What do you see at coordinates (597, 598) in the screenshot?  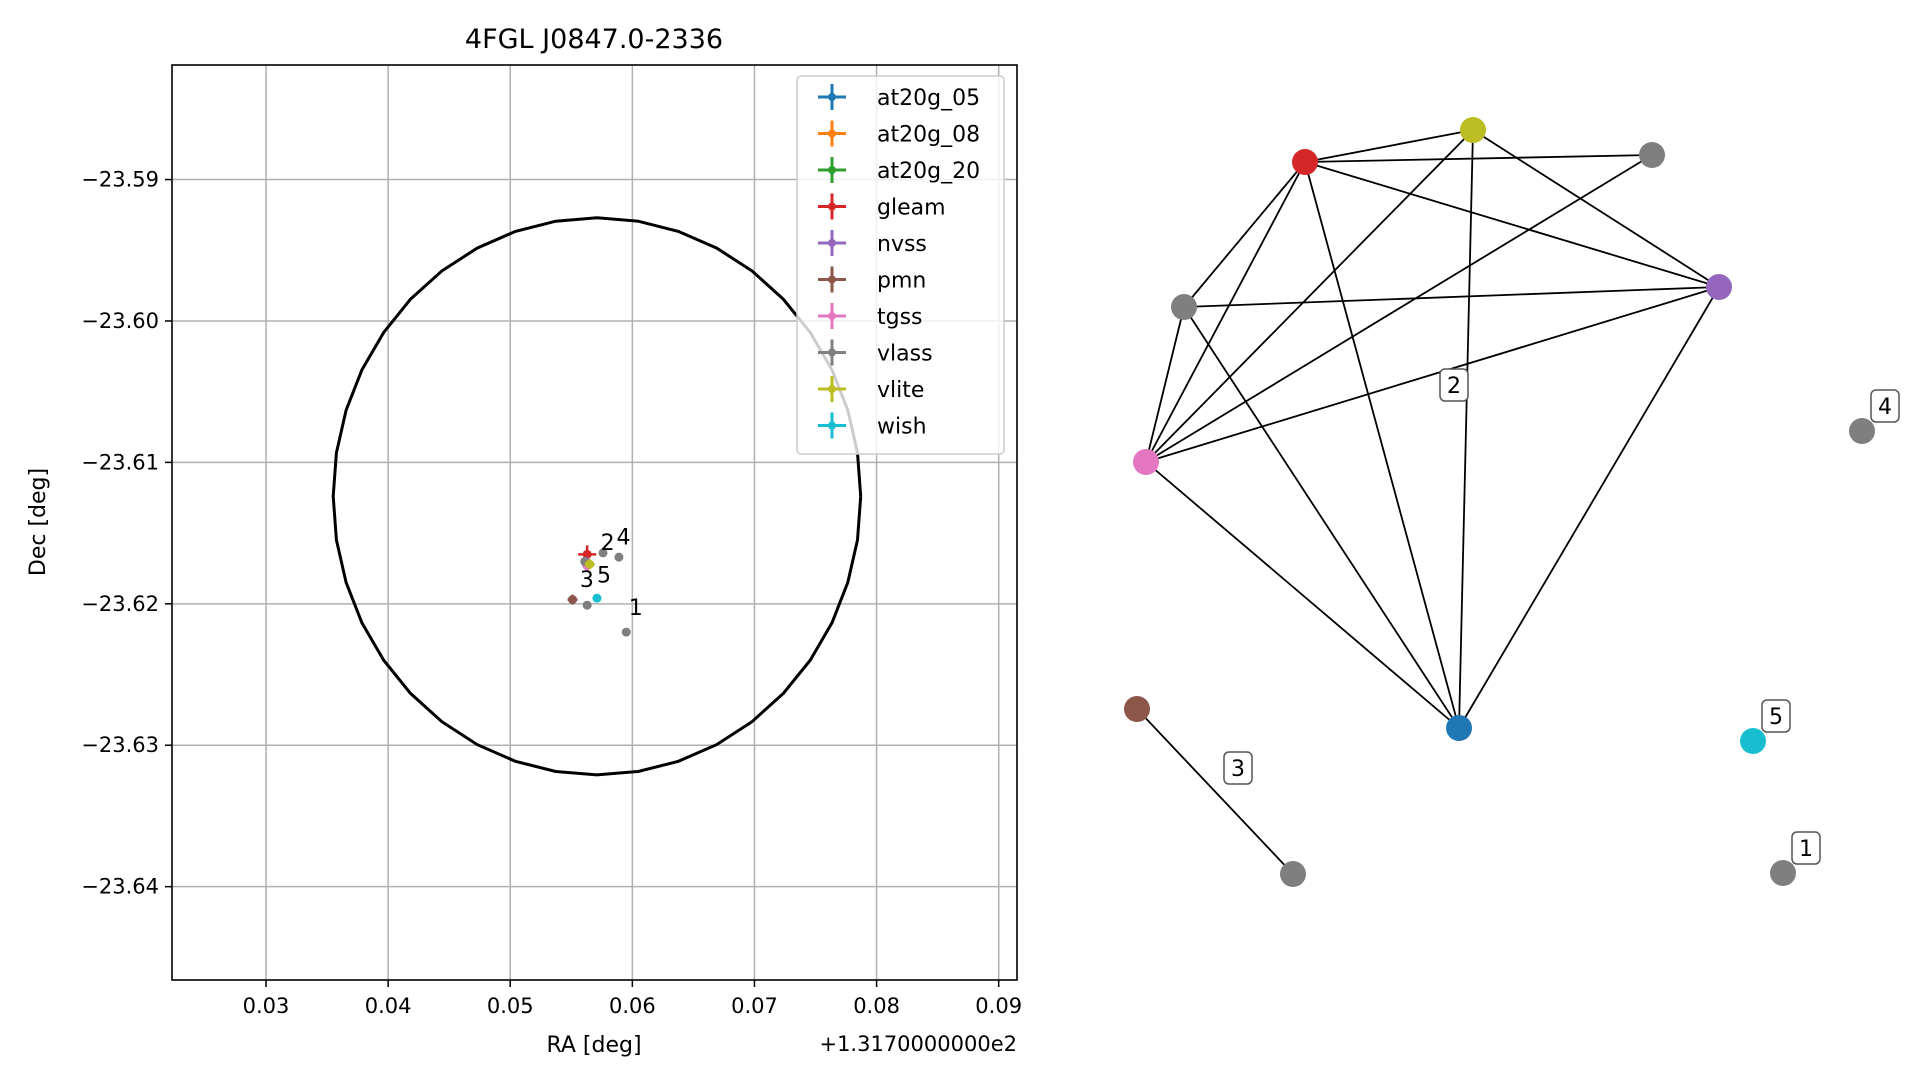 I see `point-wish` at bounding box center [597, 598].